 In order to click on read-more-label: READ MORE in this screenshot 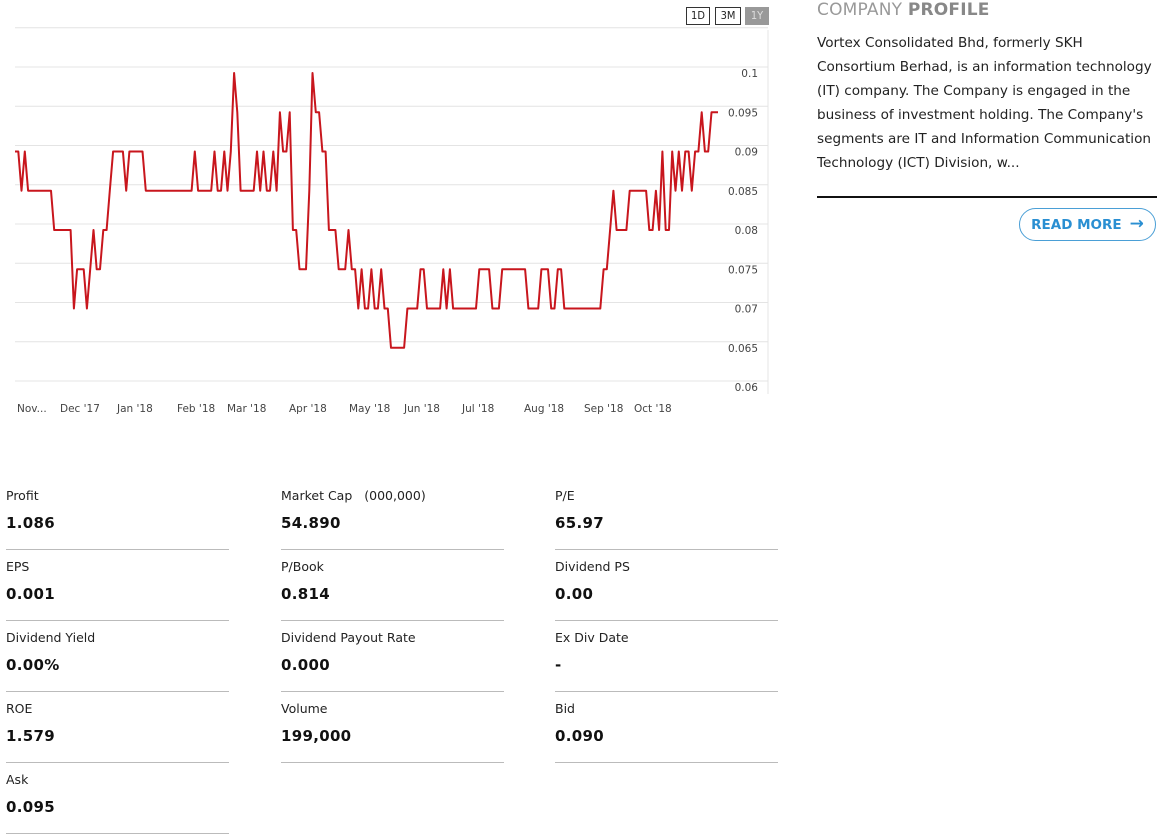, I will do `click(1076, 224)`.